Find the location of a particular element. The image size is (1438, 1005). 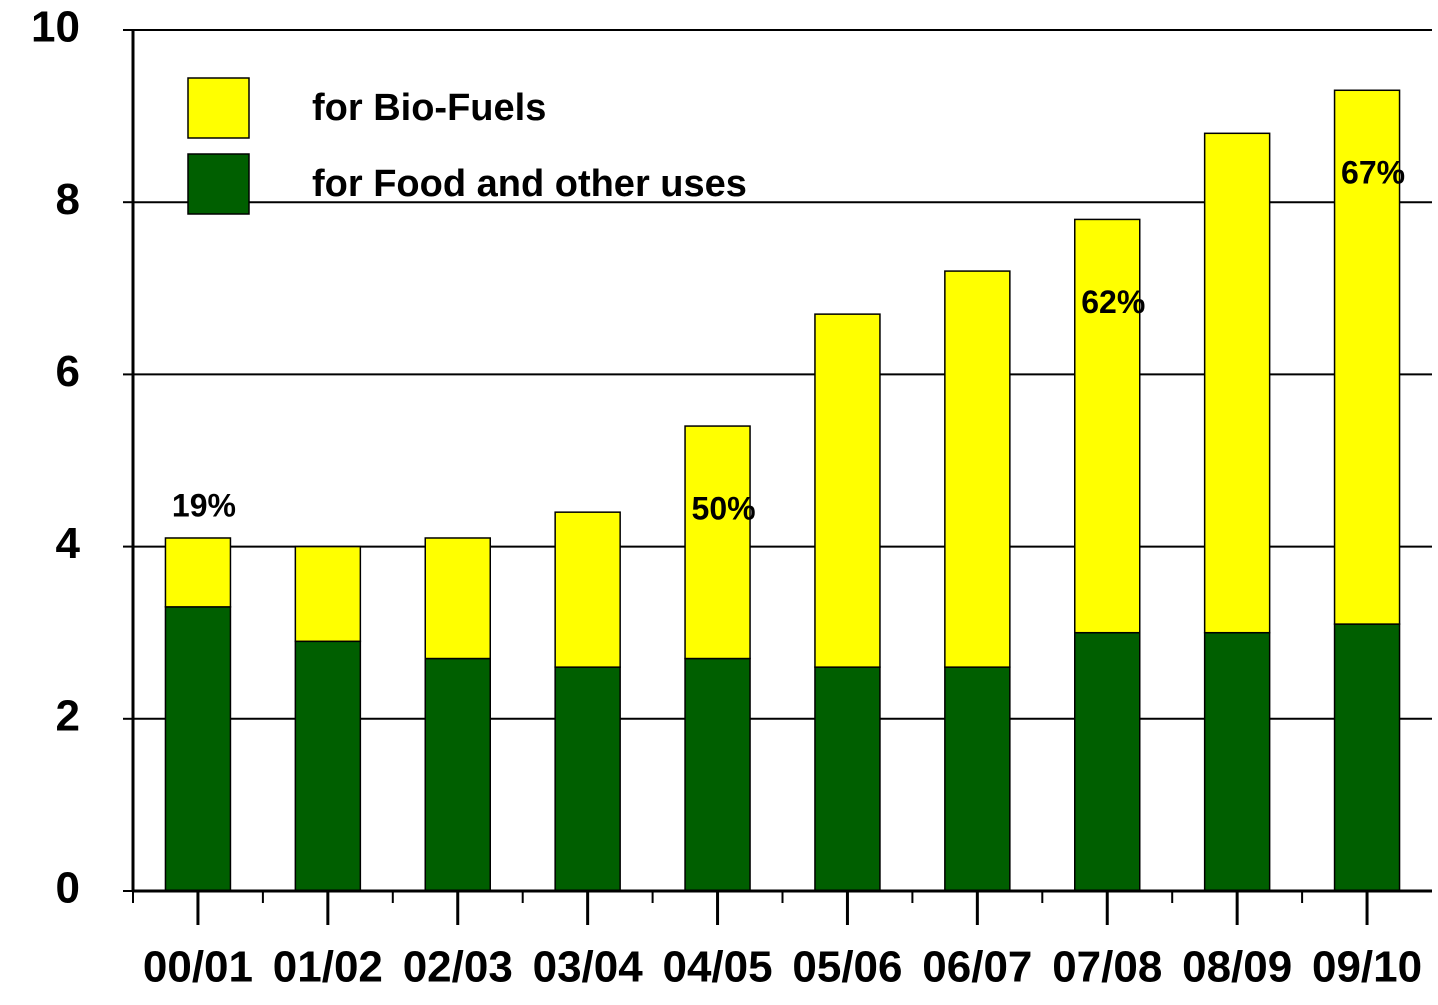

y-tick-label: 0 is located at coordinates (68, 888).